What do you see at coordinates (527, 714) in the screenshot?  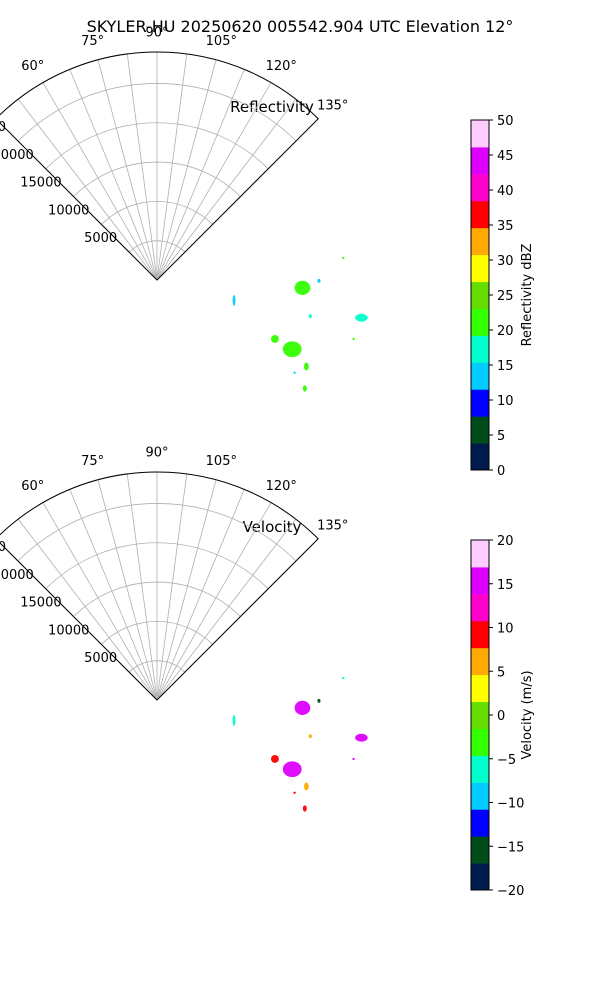 I see `colorbar-label: Velocity (m/s)` at bounding box center [527, 714].